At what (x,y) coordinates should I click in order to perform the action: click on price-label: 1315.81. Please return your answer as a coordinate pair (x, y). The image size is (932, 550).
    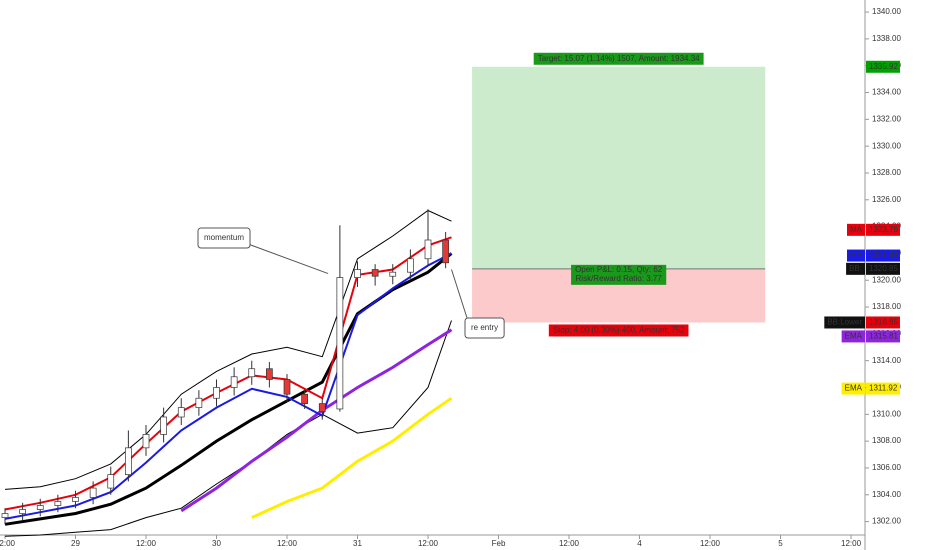
    Looking at the image, I should click on (883, 336).